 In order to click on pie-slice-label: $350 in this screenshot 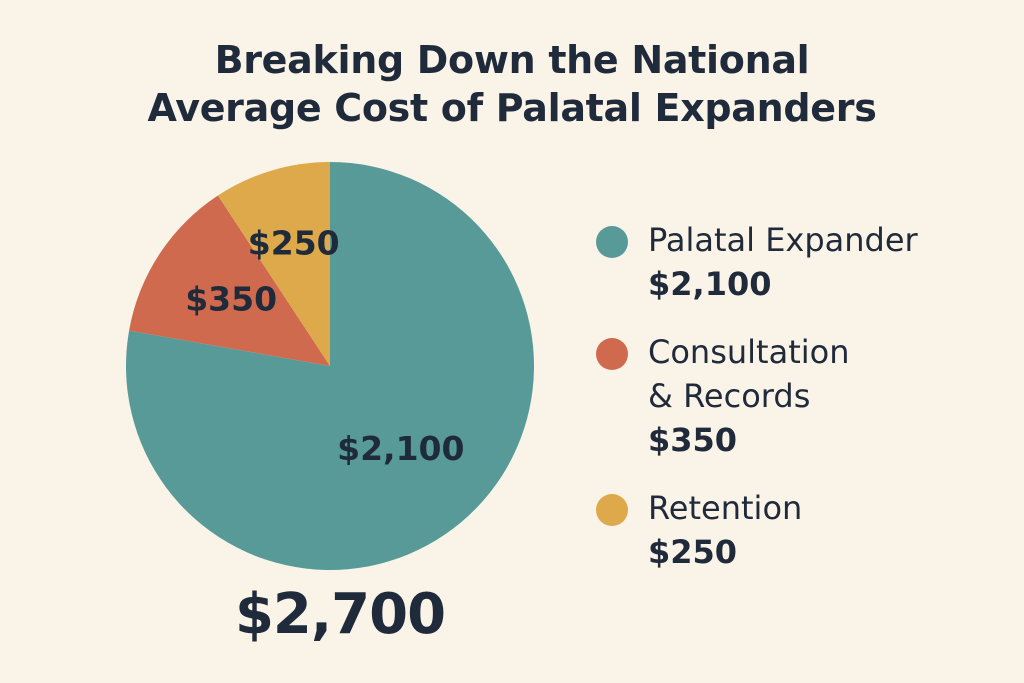, I will do `click(231, 298)`.